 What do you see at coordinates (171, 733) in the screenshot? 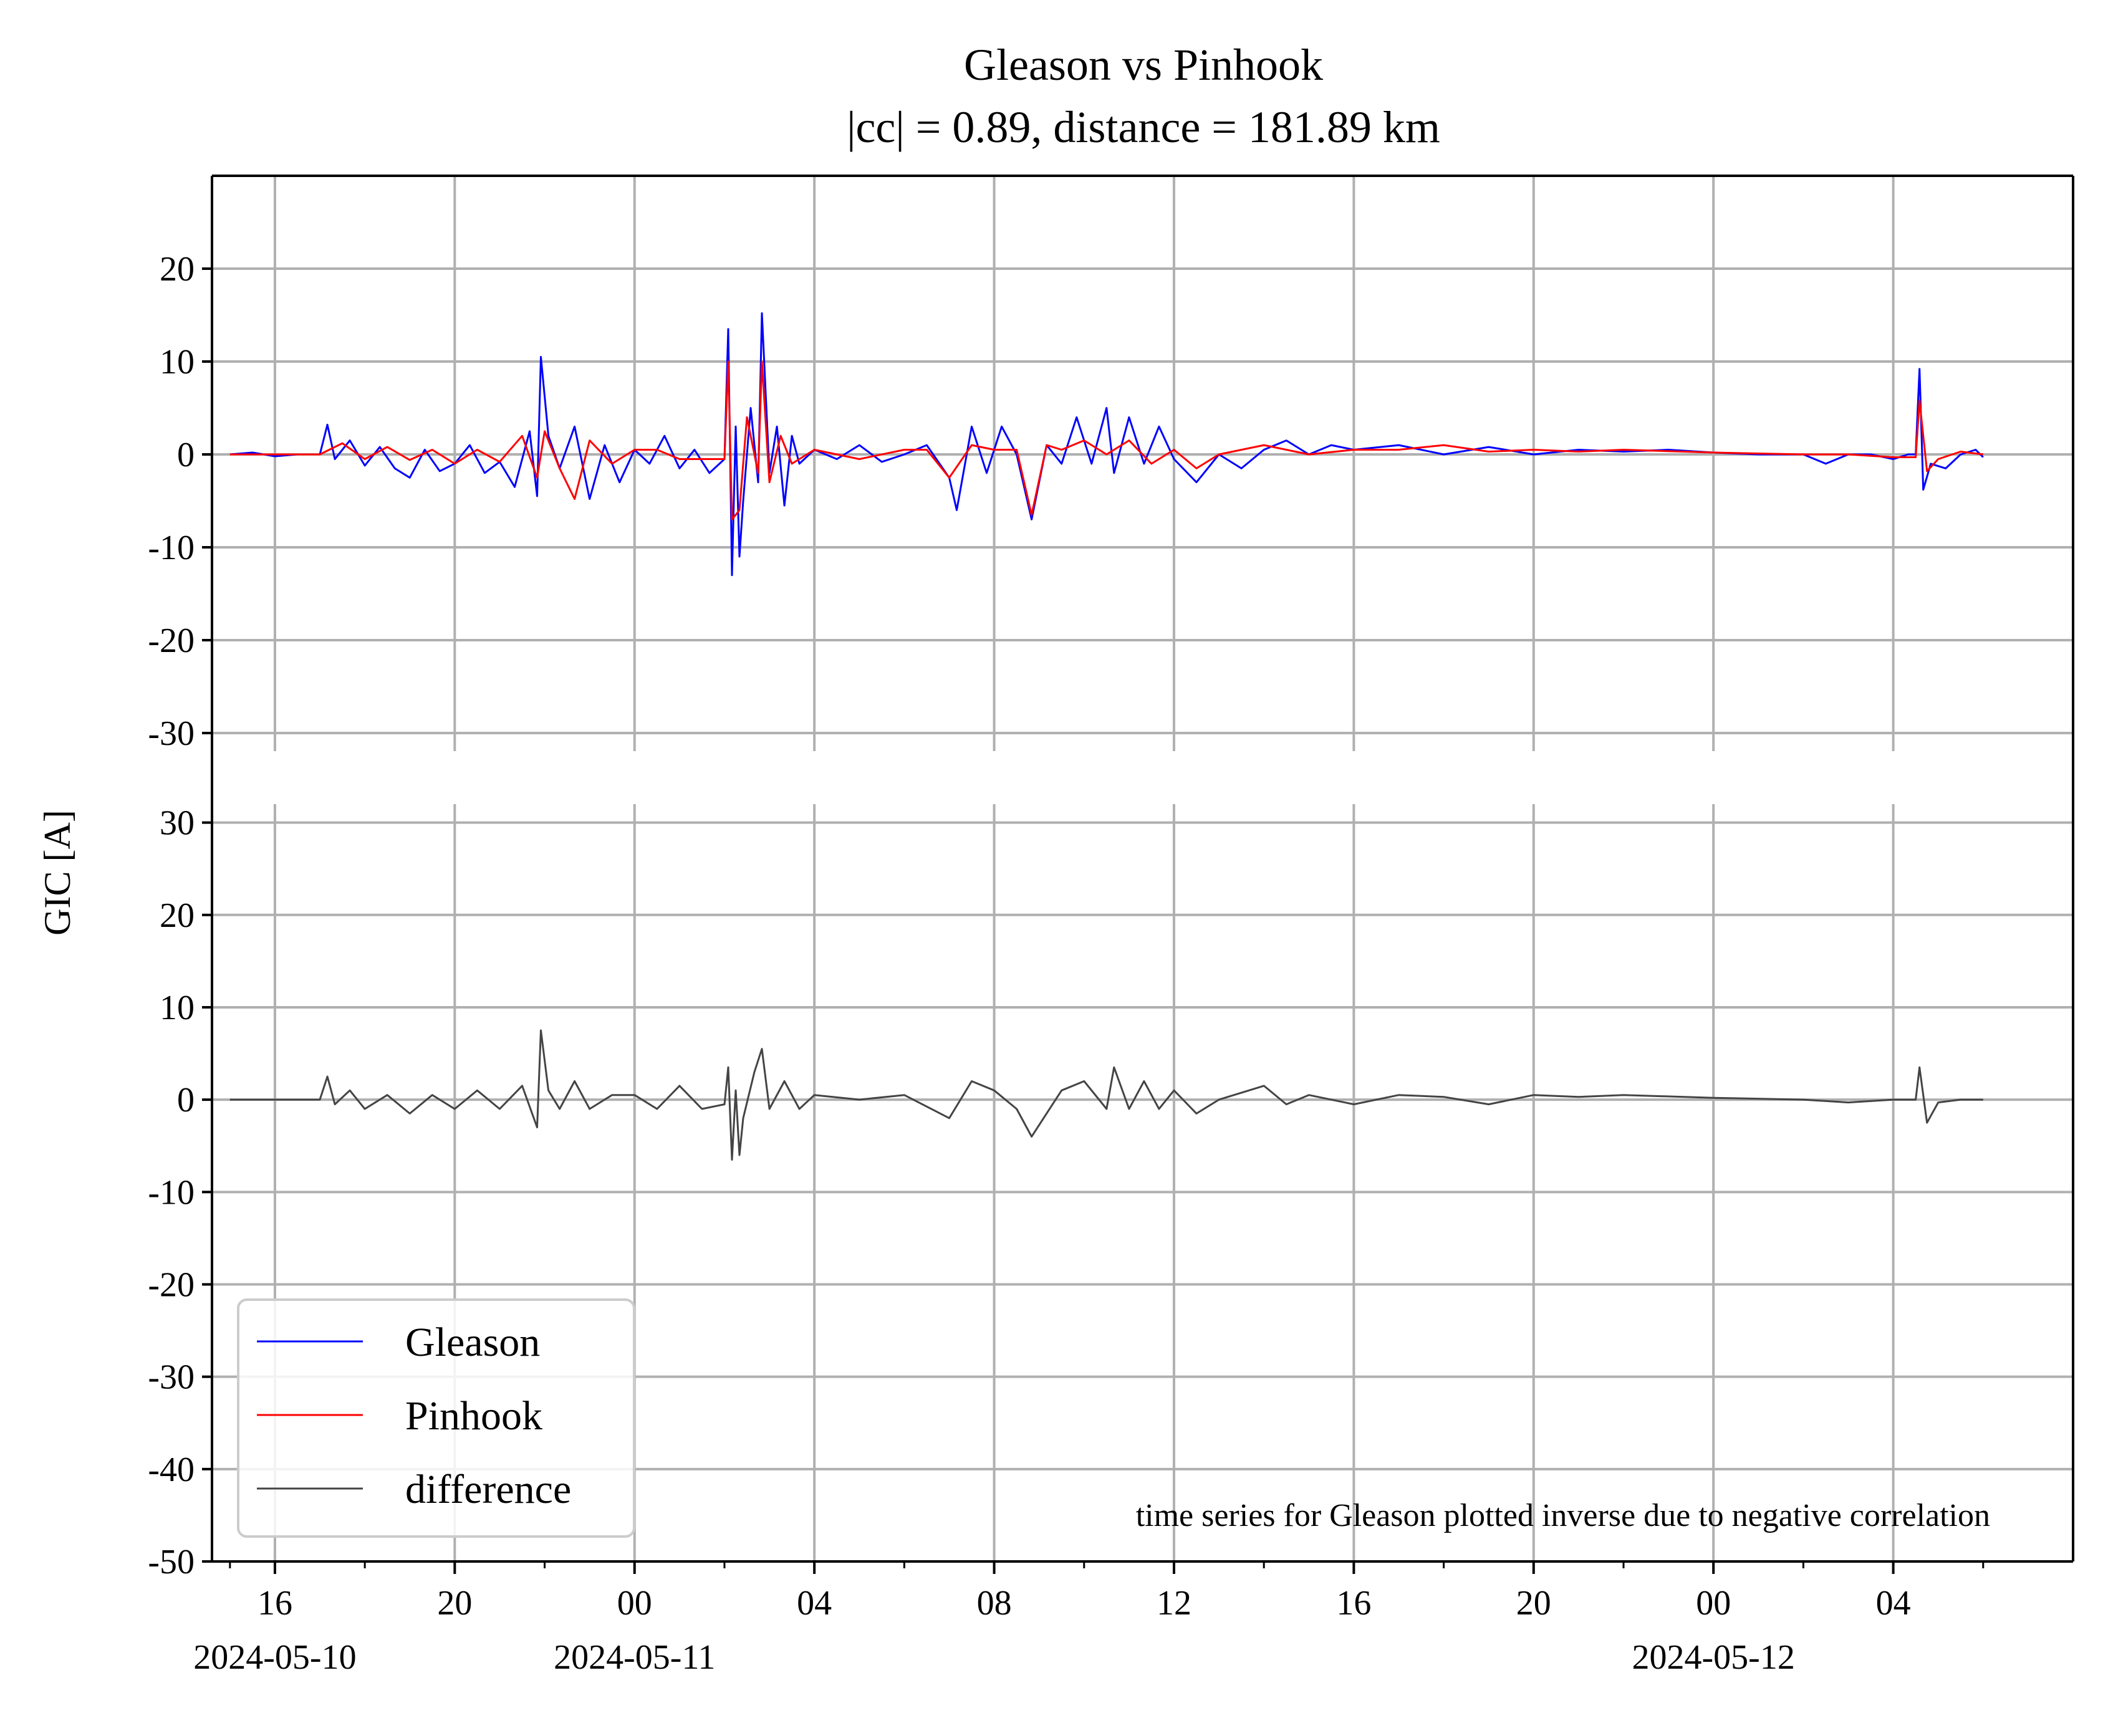
I see `top-ytick-label-0: -30` at bounding box center [171, 733].